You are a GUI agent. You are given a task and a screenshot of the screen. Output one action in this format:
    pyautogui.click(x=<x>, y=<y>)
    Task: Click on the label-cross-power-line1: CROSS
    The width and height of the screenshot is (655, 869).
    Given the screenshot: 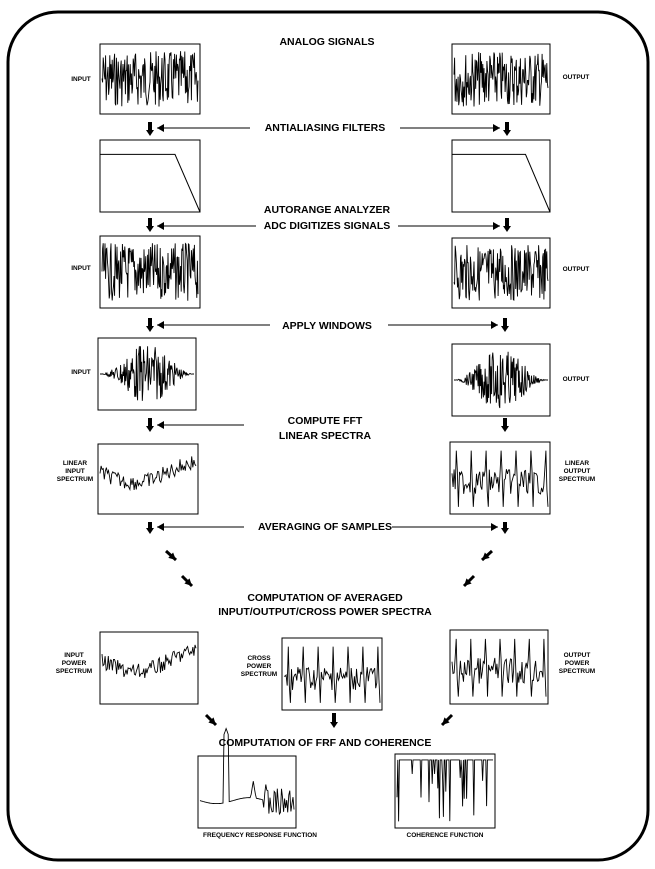 What is the action you would take?
    pyautogui.click(x=259, y=658)
    